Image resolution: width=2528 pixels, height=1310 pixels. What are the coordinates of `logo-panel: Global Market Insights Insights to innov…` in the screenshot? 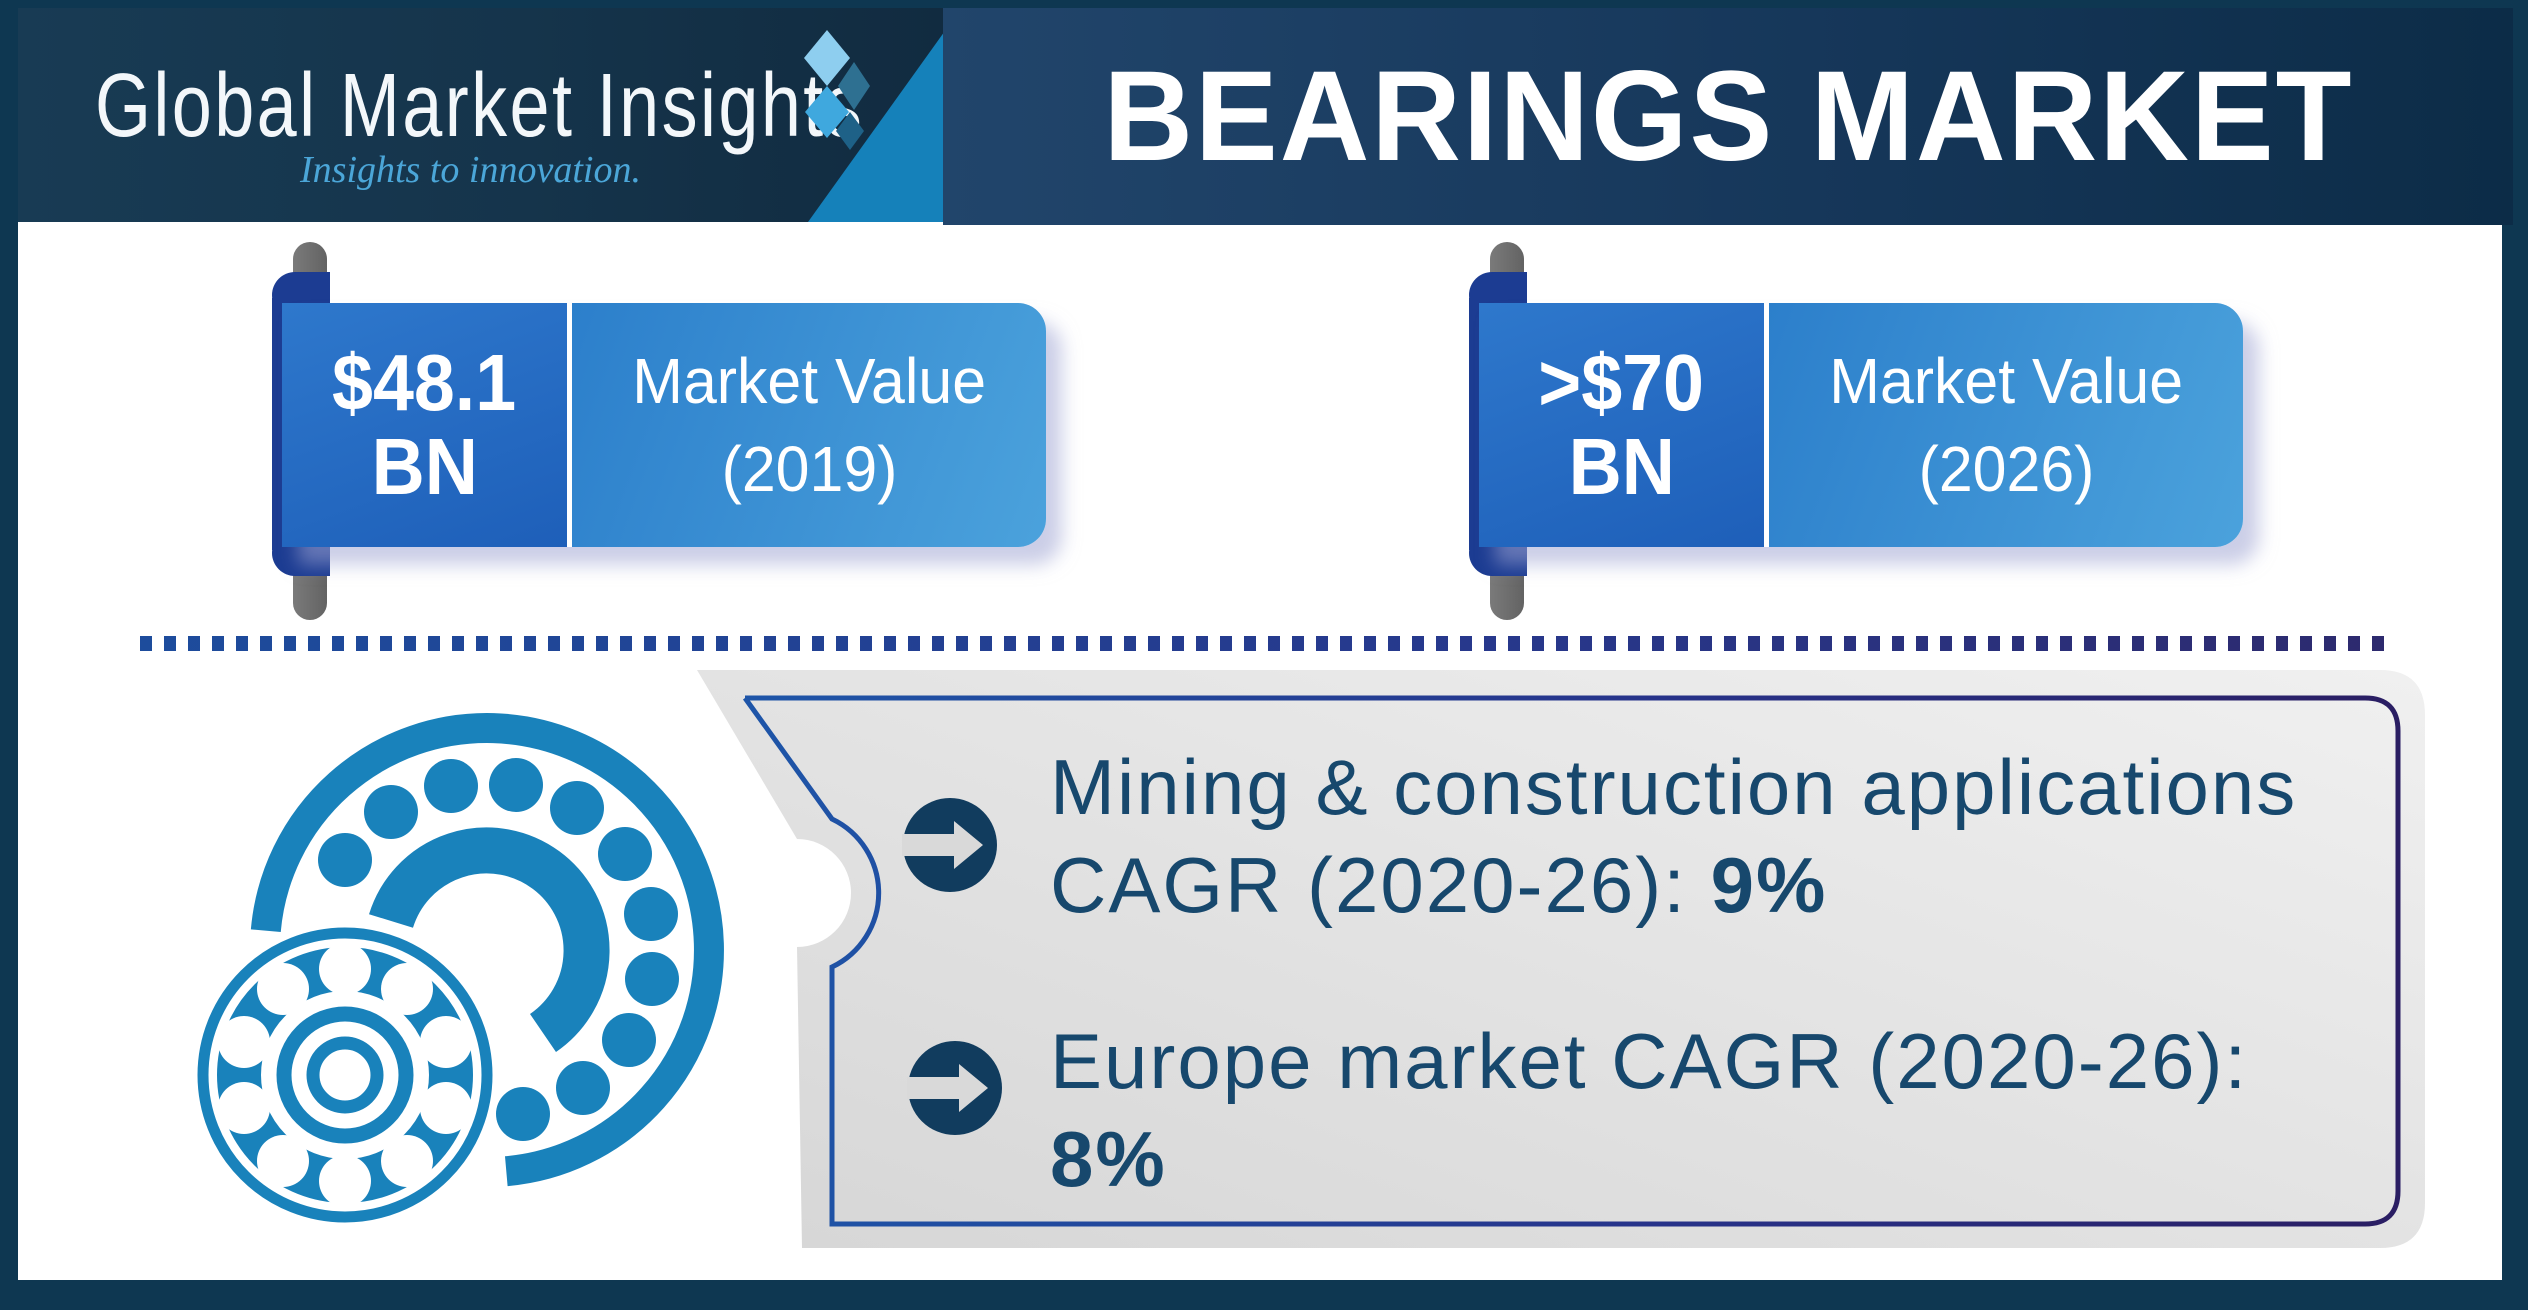 It's located at (480, 115).